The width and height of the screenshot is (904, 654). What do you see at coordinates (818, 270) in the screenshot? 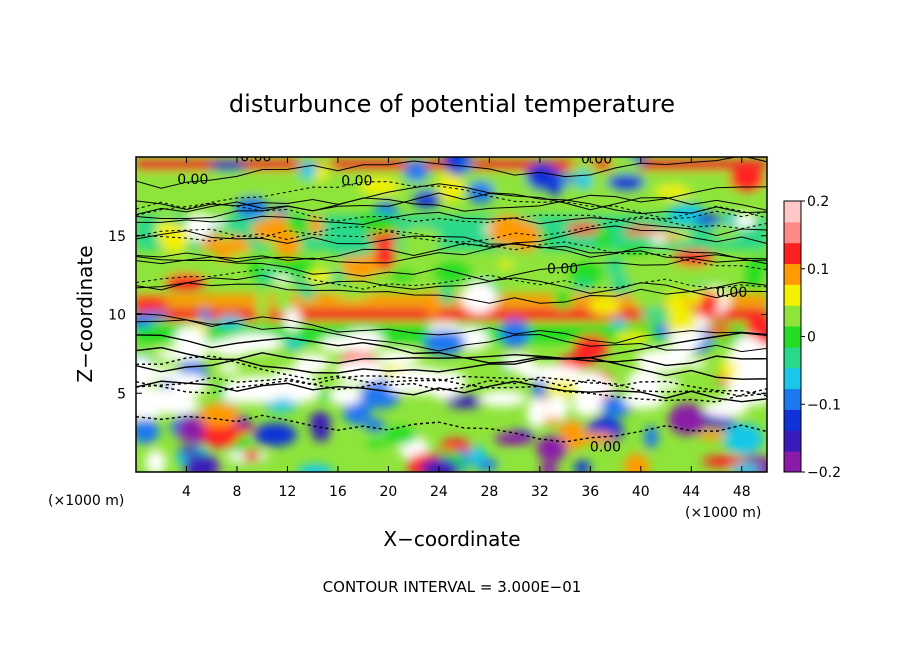
I see `colorbar-tick-label: 0.1` at bounding box center [818, 270].